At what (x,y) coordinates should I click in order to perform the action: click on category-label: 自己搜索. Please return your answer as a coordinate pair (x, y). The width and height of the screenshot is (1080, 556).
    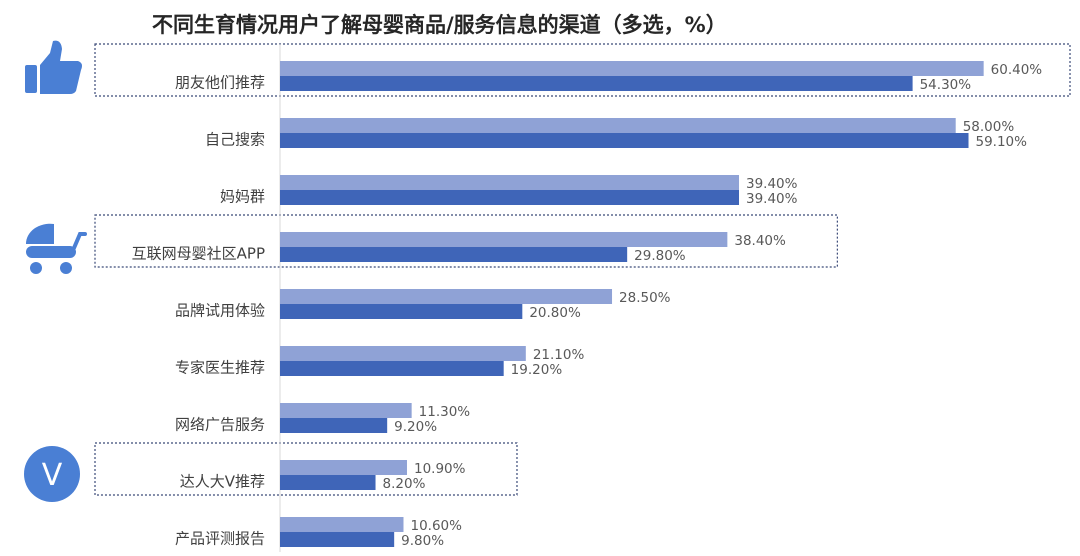
    Looking at the image, I should click on (235, 140).